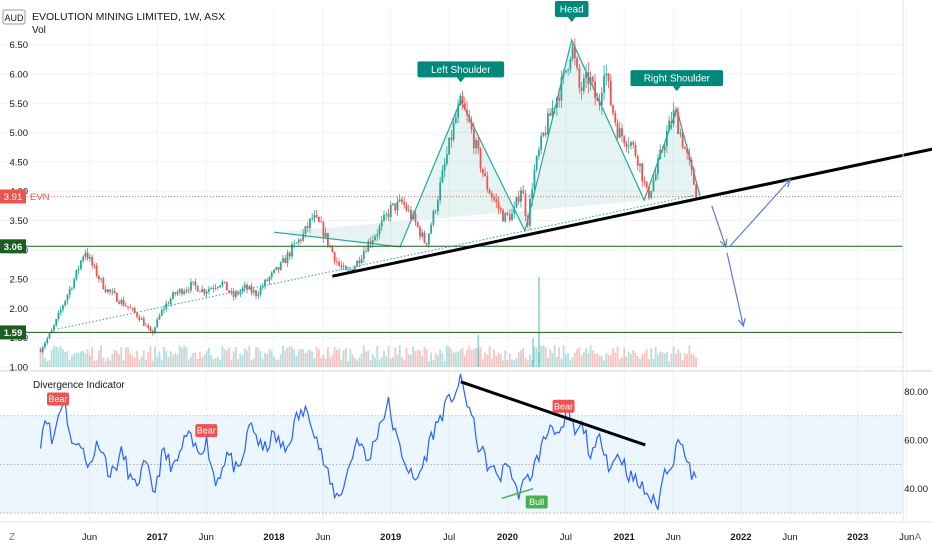 Image resolution: width=932 pixels, height=555 pixels. Describe the element at coordinates (571, 9) in the screenshot. I see `pattern-label-box` at that location.